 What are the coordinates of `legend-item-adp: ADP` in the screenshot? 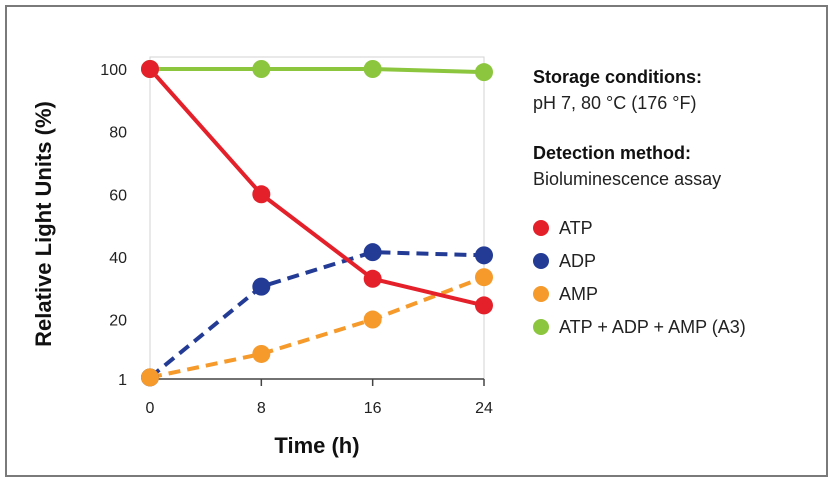 It's located at (564, 261).